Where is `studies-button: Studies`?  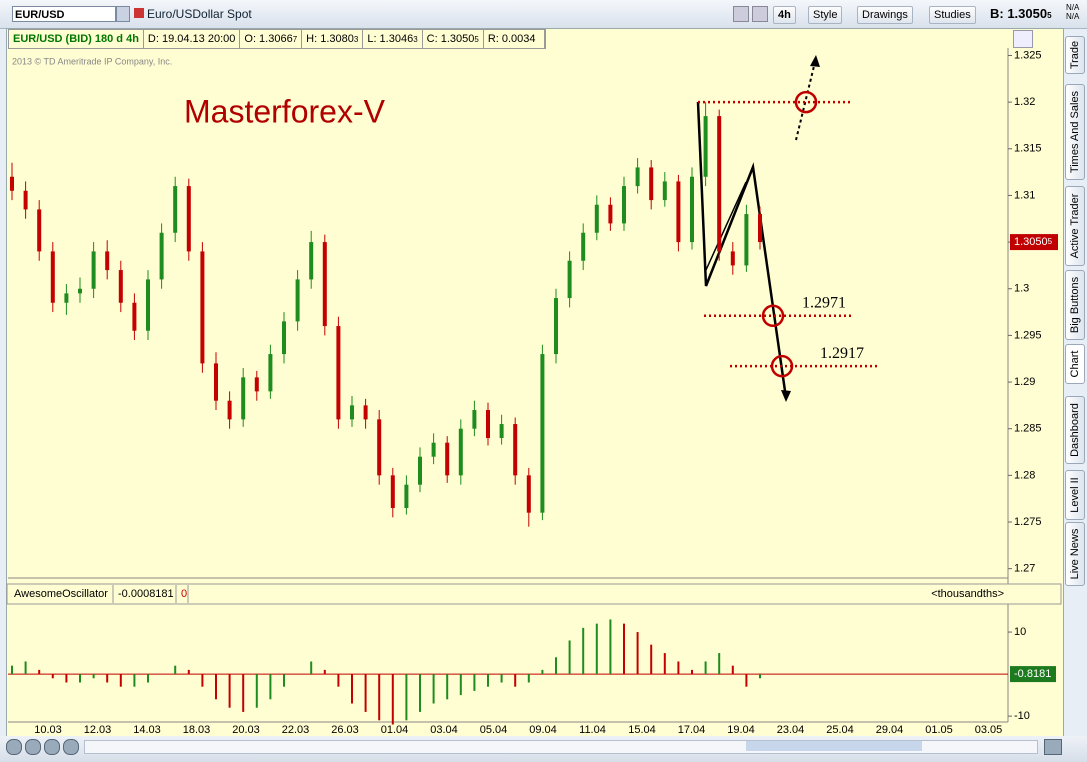
studies-button: Studies is located at coordinates (952, 15).